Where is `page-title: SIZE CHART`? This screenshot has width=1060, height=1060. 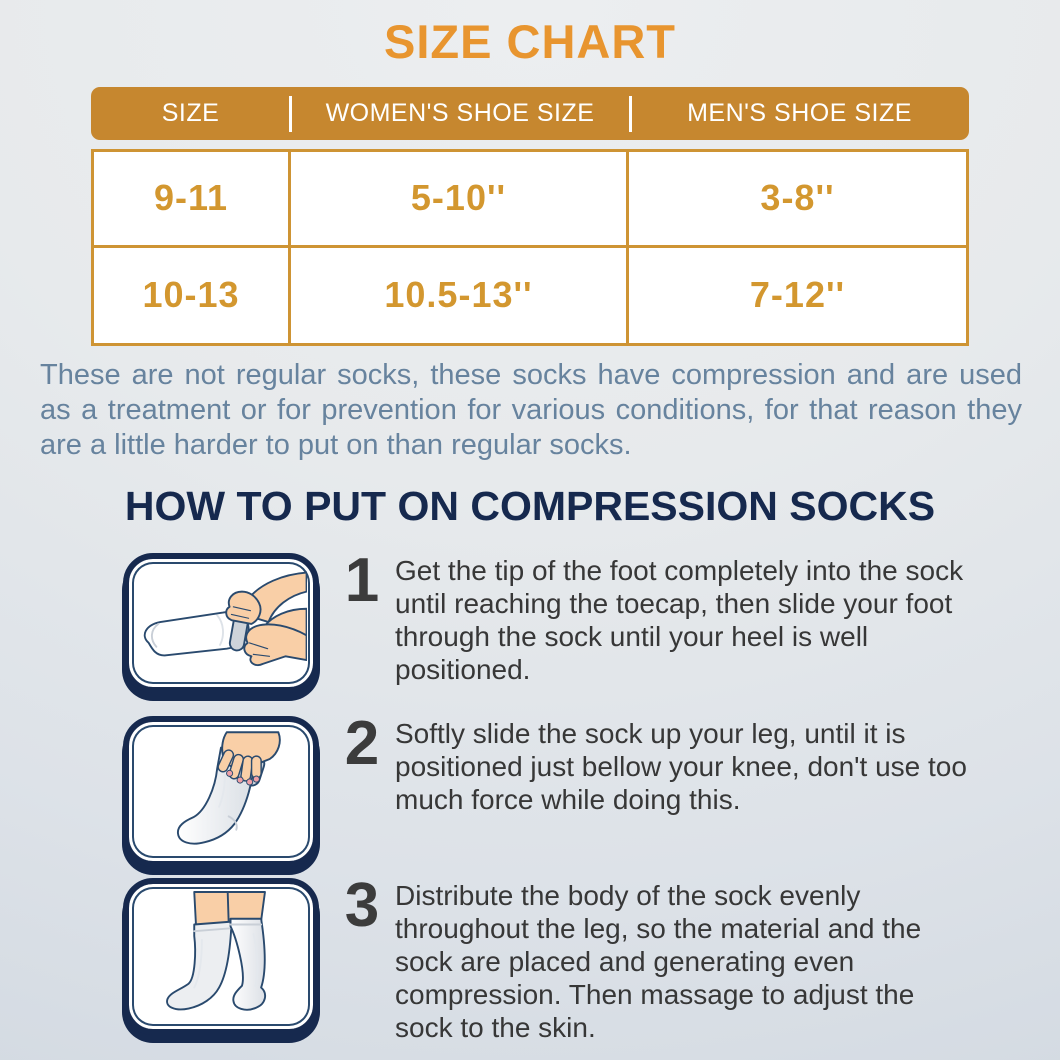
page-title: SIZE CHART is located at coordinates (530, 41).